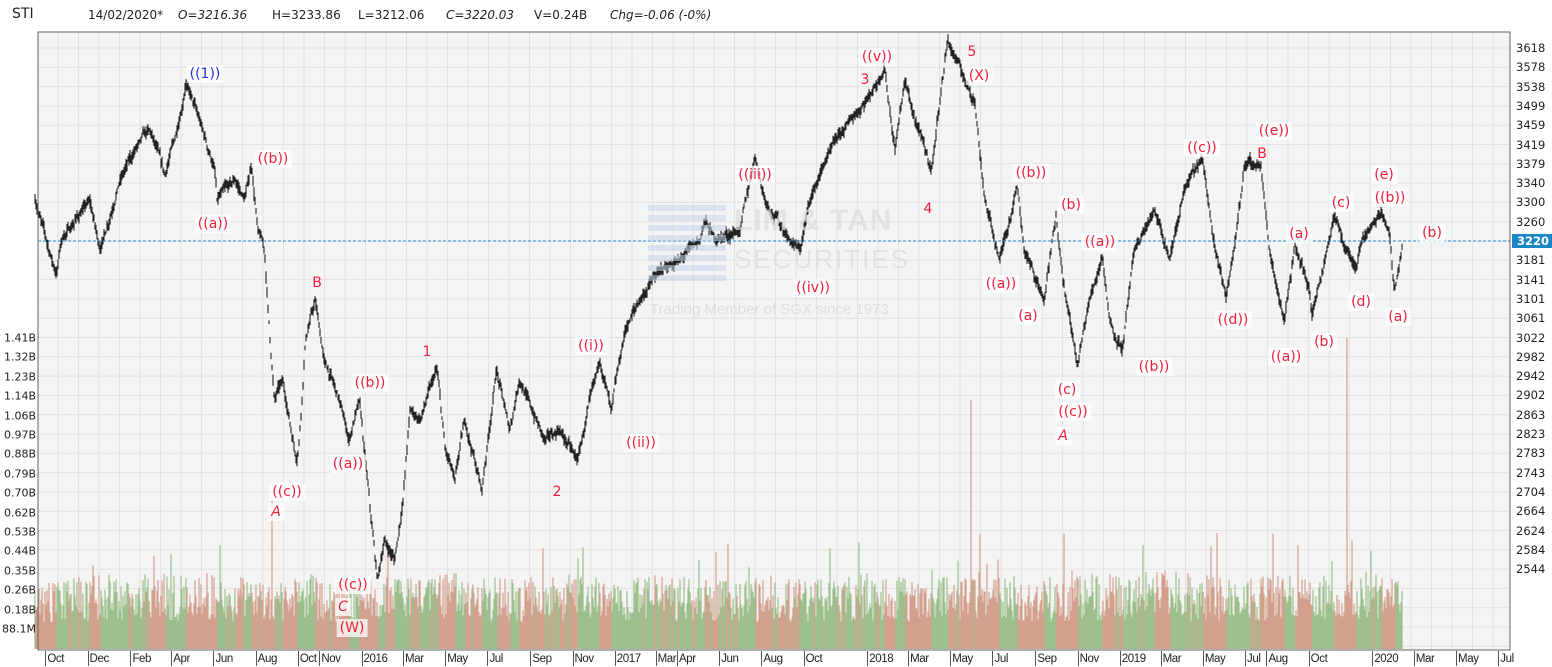 The width and height of the screenshot is (1552, 667). Describe the element at coordinates (591, 346) in the screenshot. I see `wave-label: ((i))` at that location.